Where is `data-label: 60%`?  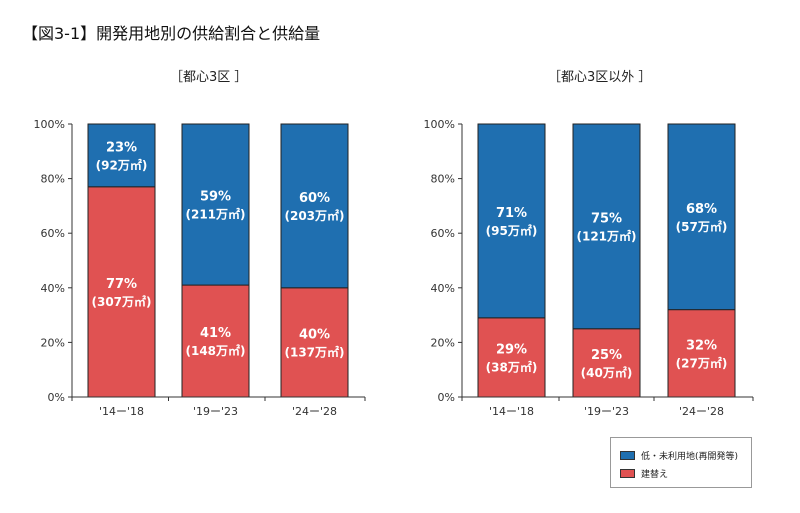 data-label: 60% is located at coordinates (314, 198).